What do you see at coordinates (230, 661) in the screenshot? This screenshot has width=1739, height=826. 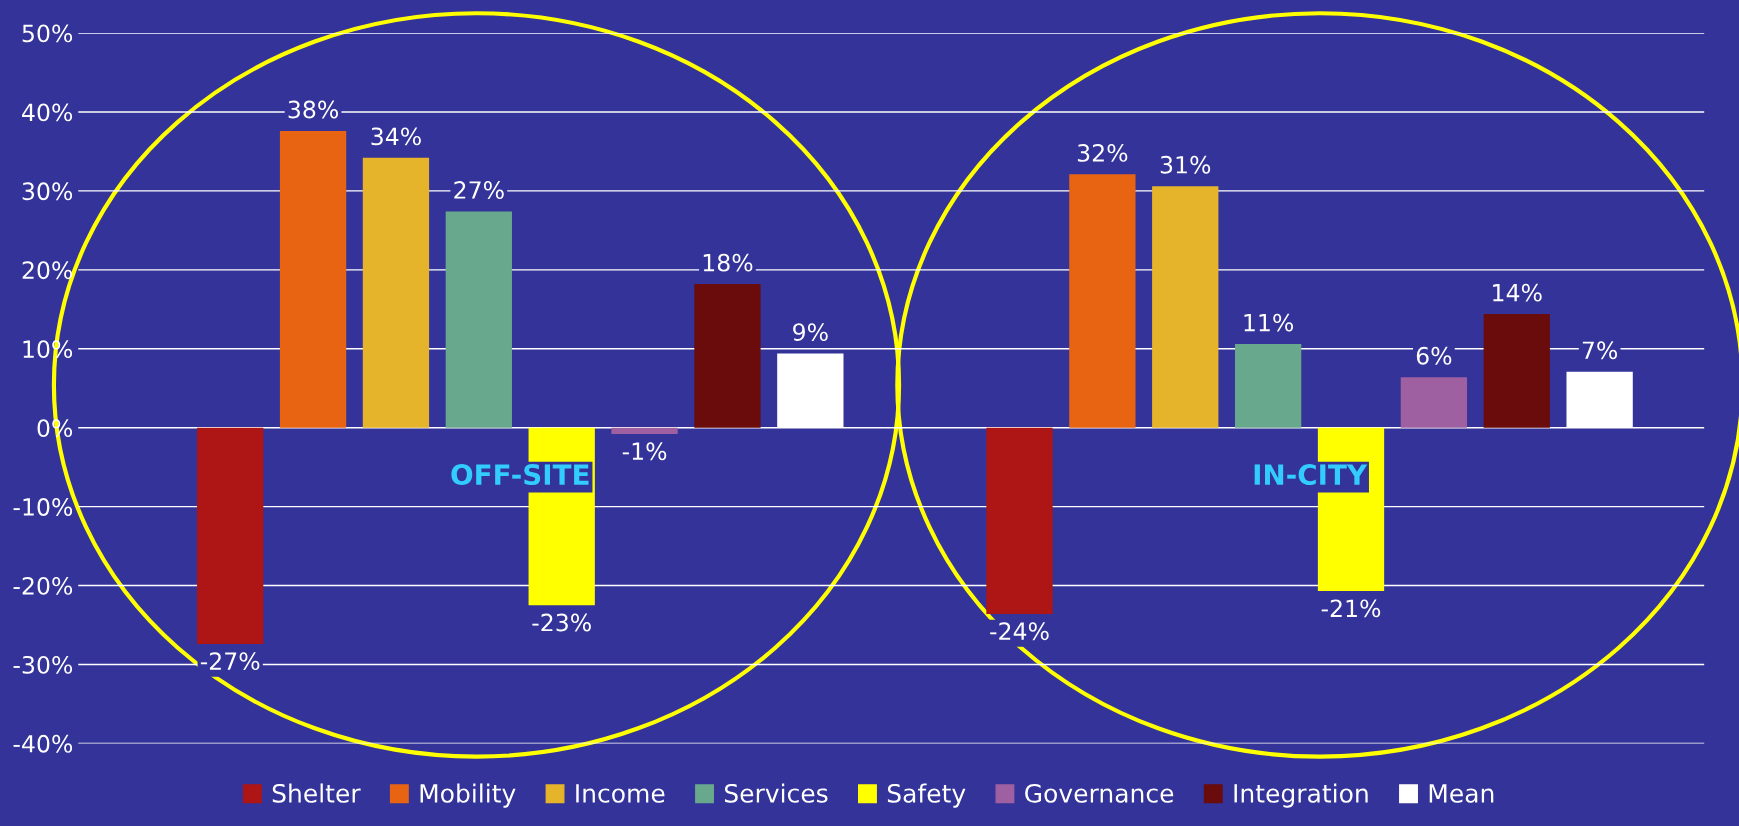 I see `data-label: -27%` at bounding box center [230, 661].